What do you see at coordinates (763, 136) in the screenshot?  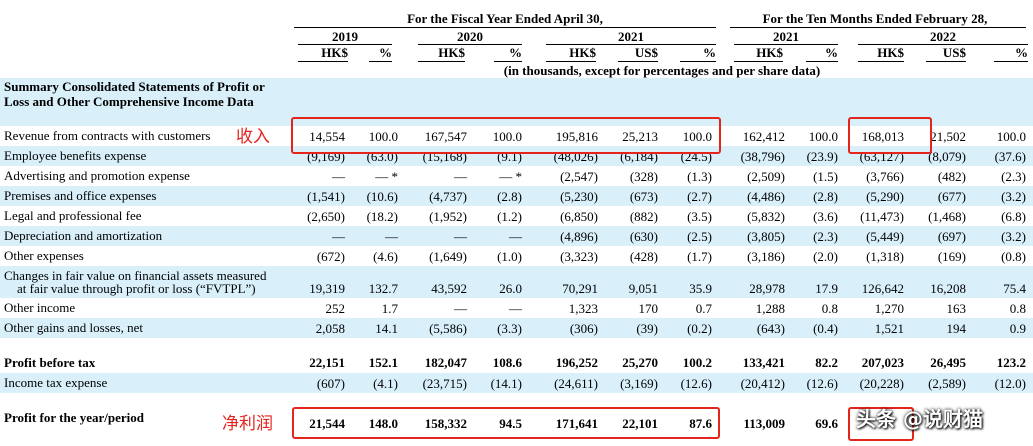 I see `table-cell: 162,412` at bounding box center [763, 136].